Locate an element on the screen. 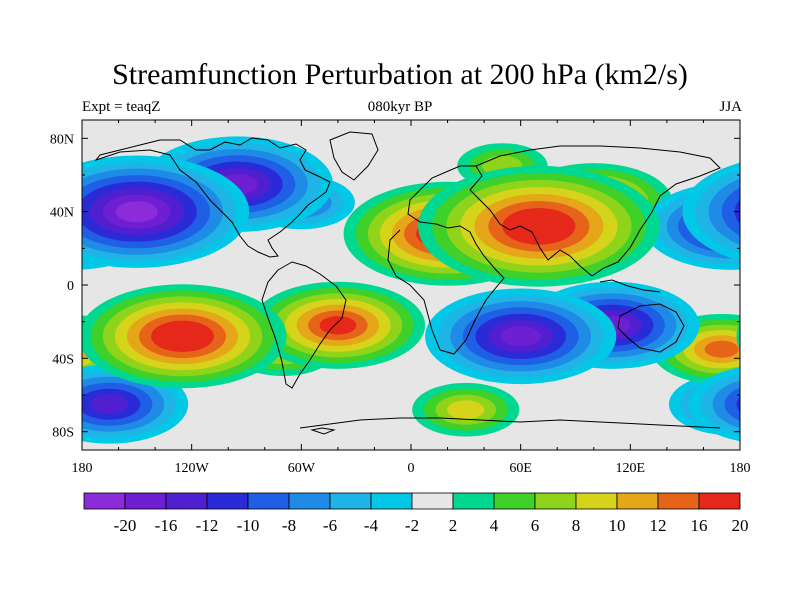 This screenshot has width=800, height=600. lat-tick-label: 80N is located at coordinates (62, 139).